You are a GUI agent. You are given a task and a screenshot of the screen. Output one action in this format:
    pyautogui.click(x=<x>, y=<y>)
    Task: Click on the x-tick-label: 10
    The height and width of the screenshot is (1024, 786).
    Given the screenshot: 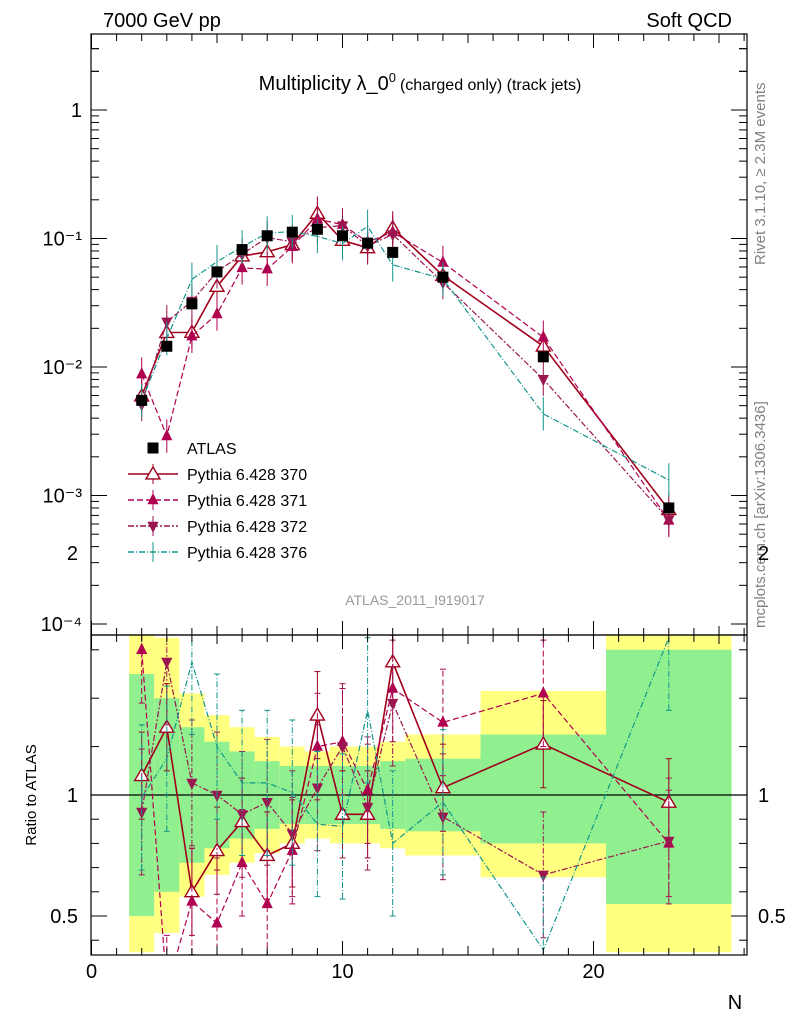 What is the action you would take?
    pyautogui.click(x=342, y=972)
    